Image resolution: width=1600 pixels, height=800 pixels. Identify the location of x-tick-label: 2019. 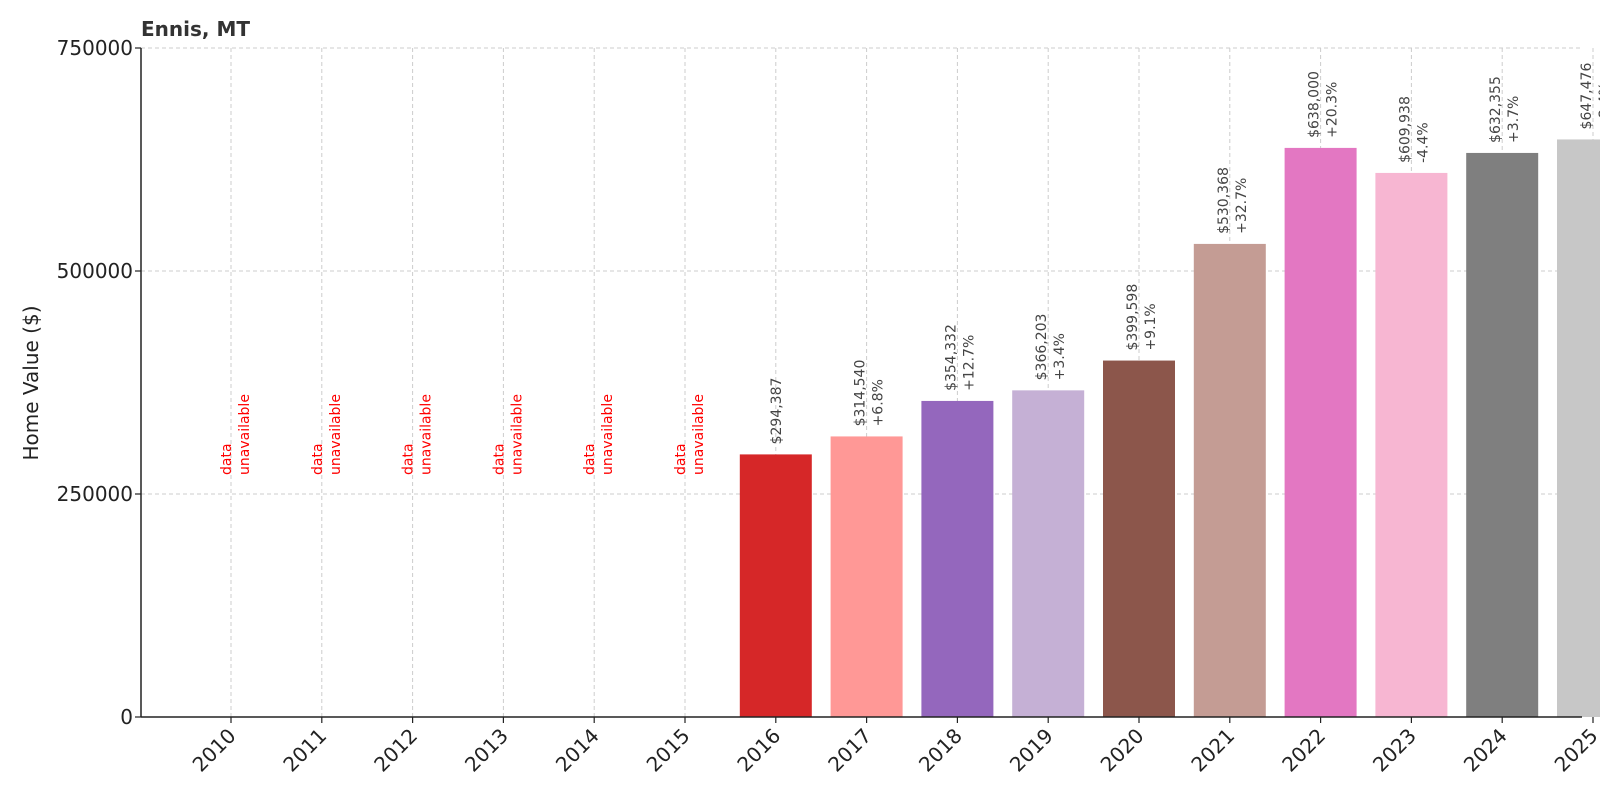
(1031, 750).